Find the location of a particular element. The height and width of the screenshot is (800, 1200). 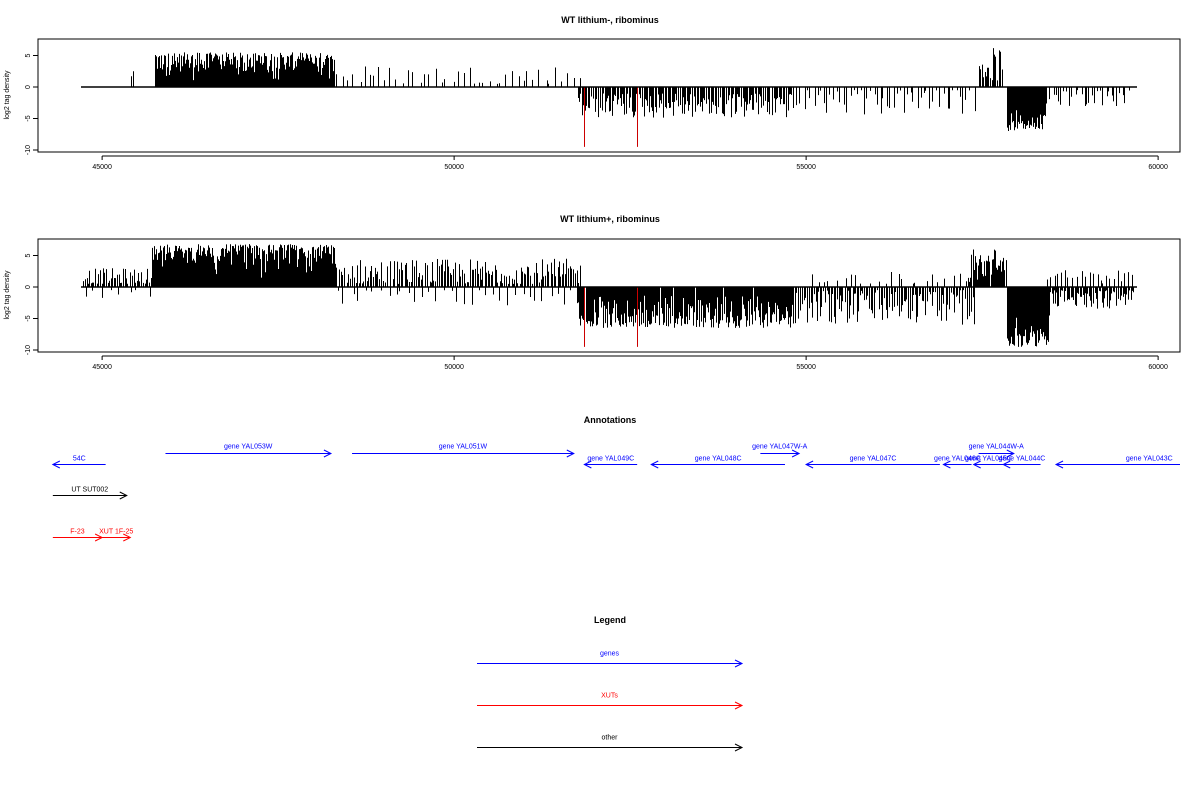

annotation-feature: gene YAL048C is located at coordinates (717, 462).